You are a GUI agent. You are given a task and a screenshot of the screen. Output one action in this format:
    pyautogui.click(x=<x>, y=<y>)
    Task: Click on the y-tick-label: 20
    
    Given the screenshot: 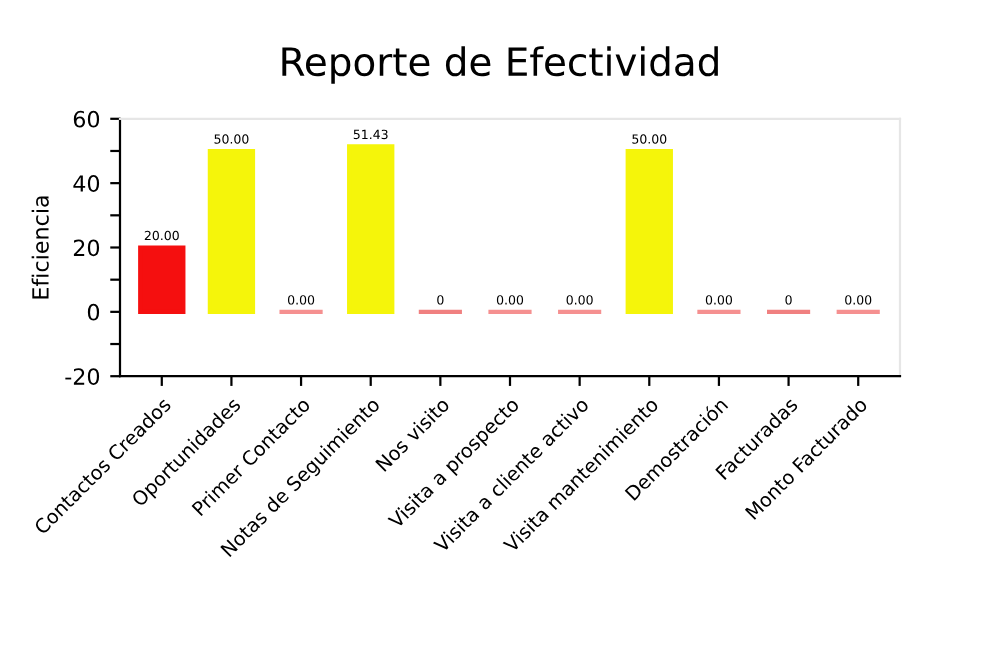 What is the action you would take?
    pyautogui.click(x=86, y=248)
    